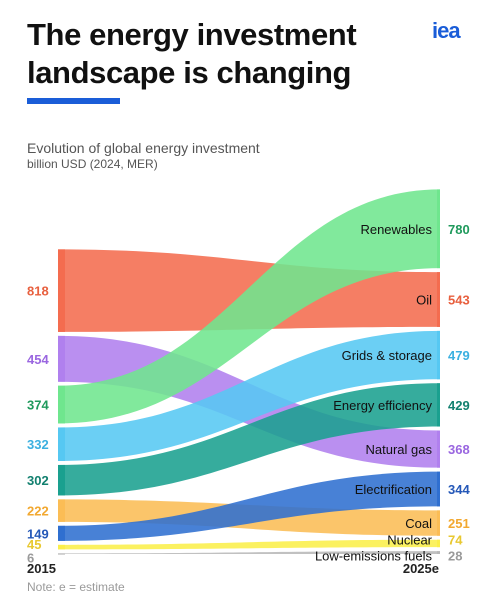  What do you see at coordinates (393, 489) in the screenshot?
I see `series-label-electrification: Electrification` at bounding box center [393, 489].